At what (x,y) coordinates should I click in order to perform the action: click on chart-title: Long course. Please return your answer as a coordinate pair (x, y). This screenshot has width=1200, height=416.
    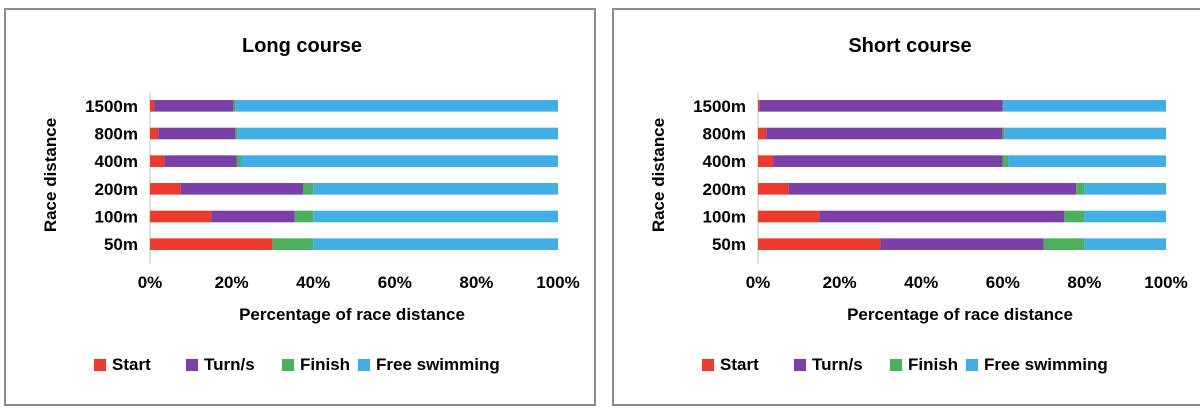
    Looking at the image, I should click on (302, 46).